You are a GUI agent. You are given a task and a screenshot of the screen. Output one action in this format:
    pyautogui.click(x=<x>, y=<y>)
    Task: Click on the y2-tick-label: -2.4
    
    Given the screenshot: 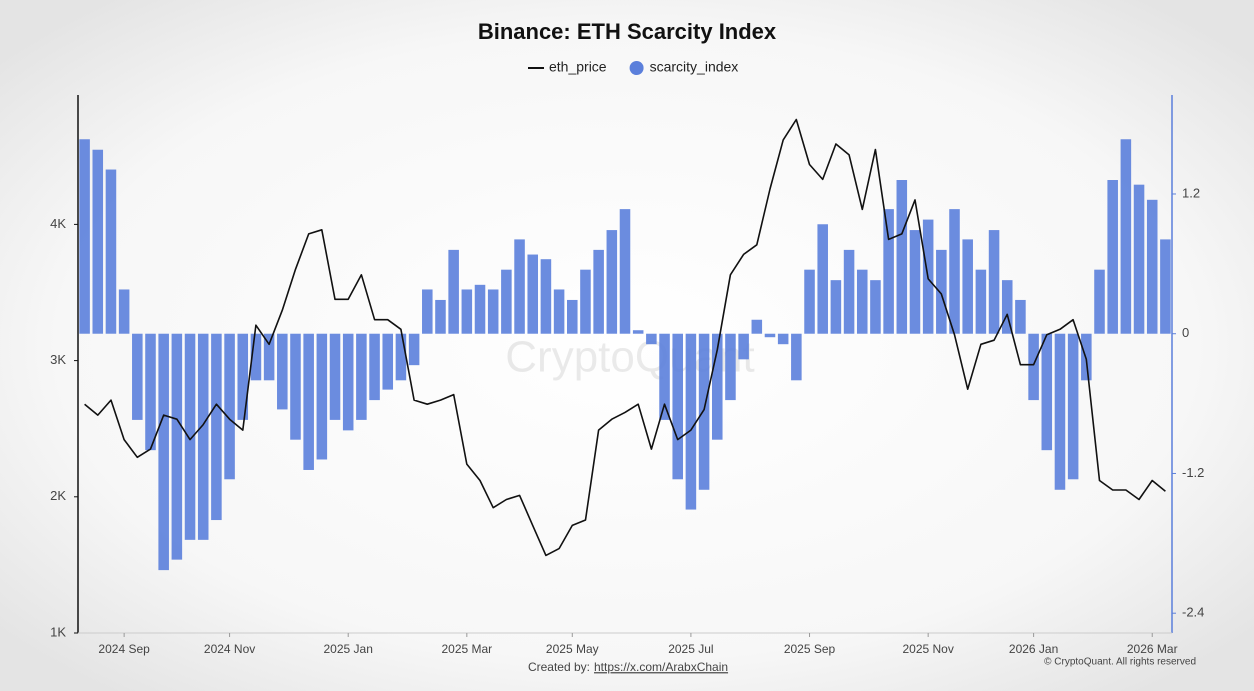 What is the action you would take?
    pyautogui.click(x=1193, y=612)
    